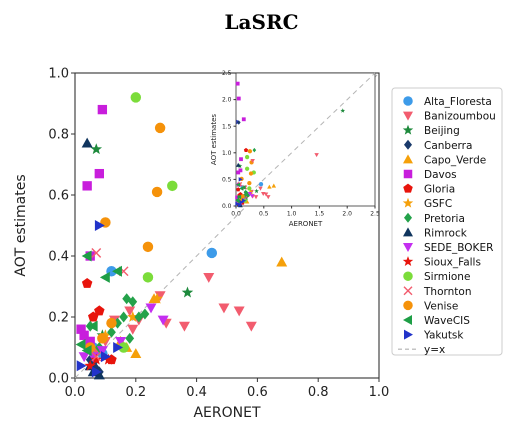 This screenshot has width=523, height=431. What do you see at coordinates (320, 214) in the screenshot?
I see `inset-x-tick-label: 1.5` at bounding box center [320, 214].